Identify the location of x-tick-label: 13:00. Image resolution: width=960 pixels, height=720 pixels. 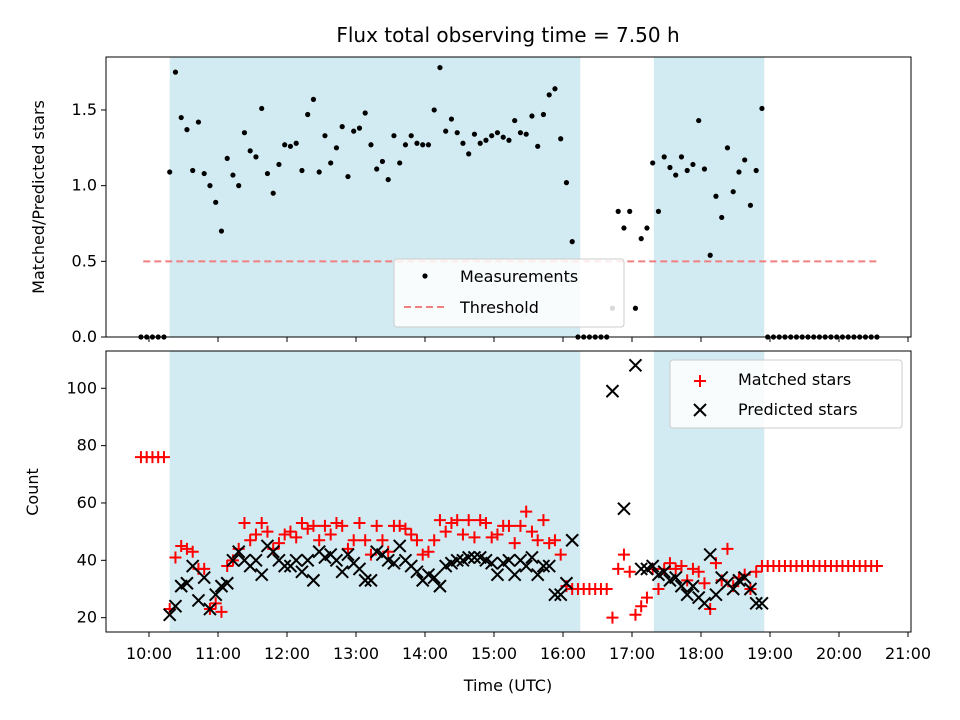
(356, 653).